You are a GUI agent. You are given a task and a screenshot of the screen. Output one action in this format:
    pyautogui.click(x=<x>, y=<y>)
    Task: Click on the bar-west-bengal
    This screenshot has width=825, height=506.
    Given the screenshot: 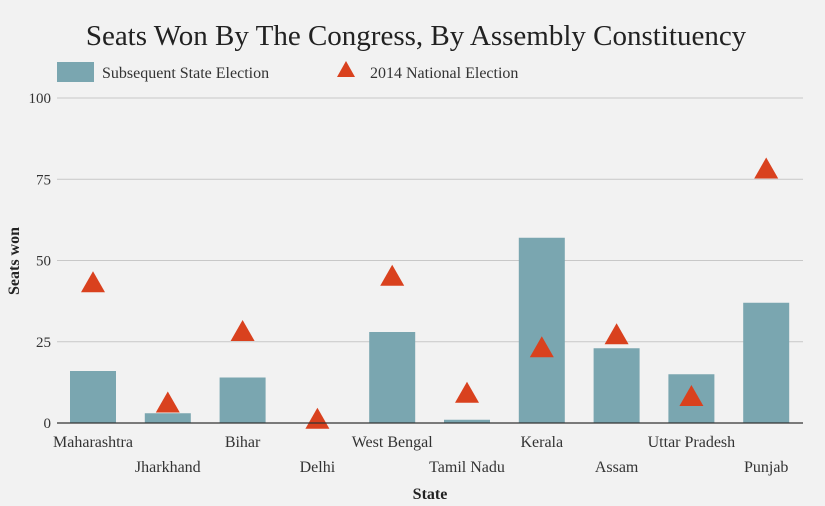 What is the action you would take?
    pyautogui.click(x=392, y=377)
    